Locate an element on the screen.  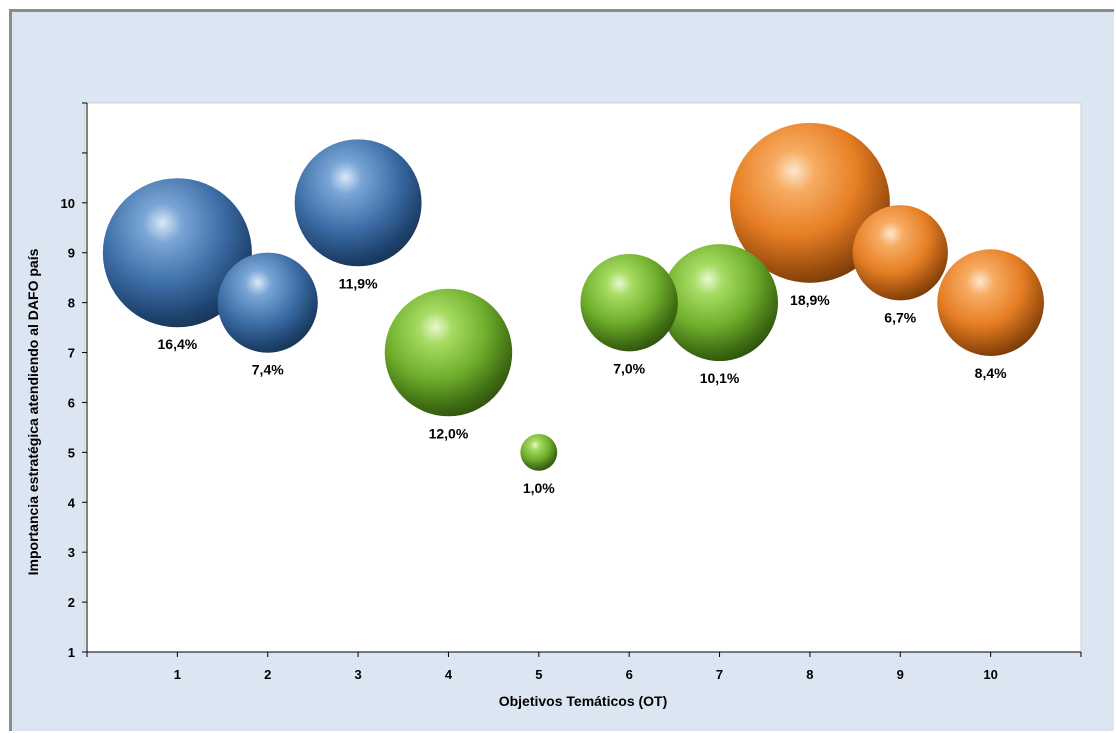
data-label-ot-3: 11,9% is located at coordinates (358, 283).